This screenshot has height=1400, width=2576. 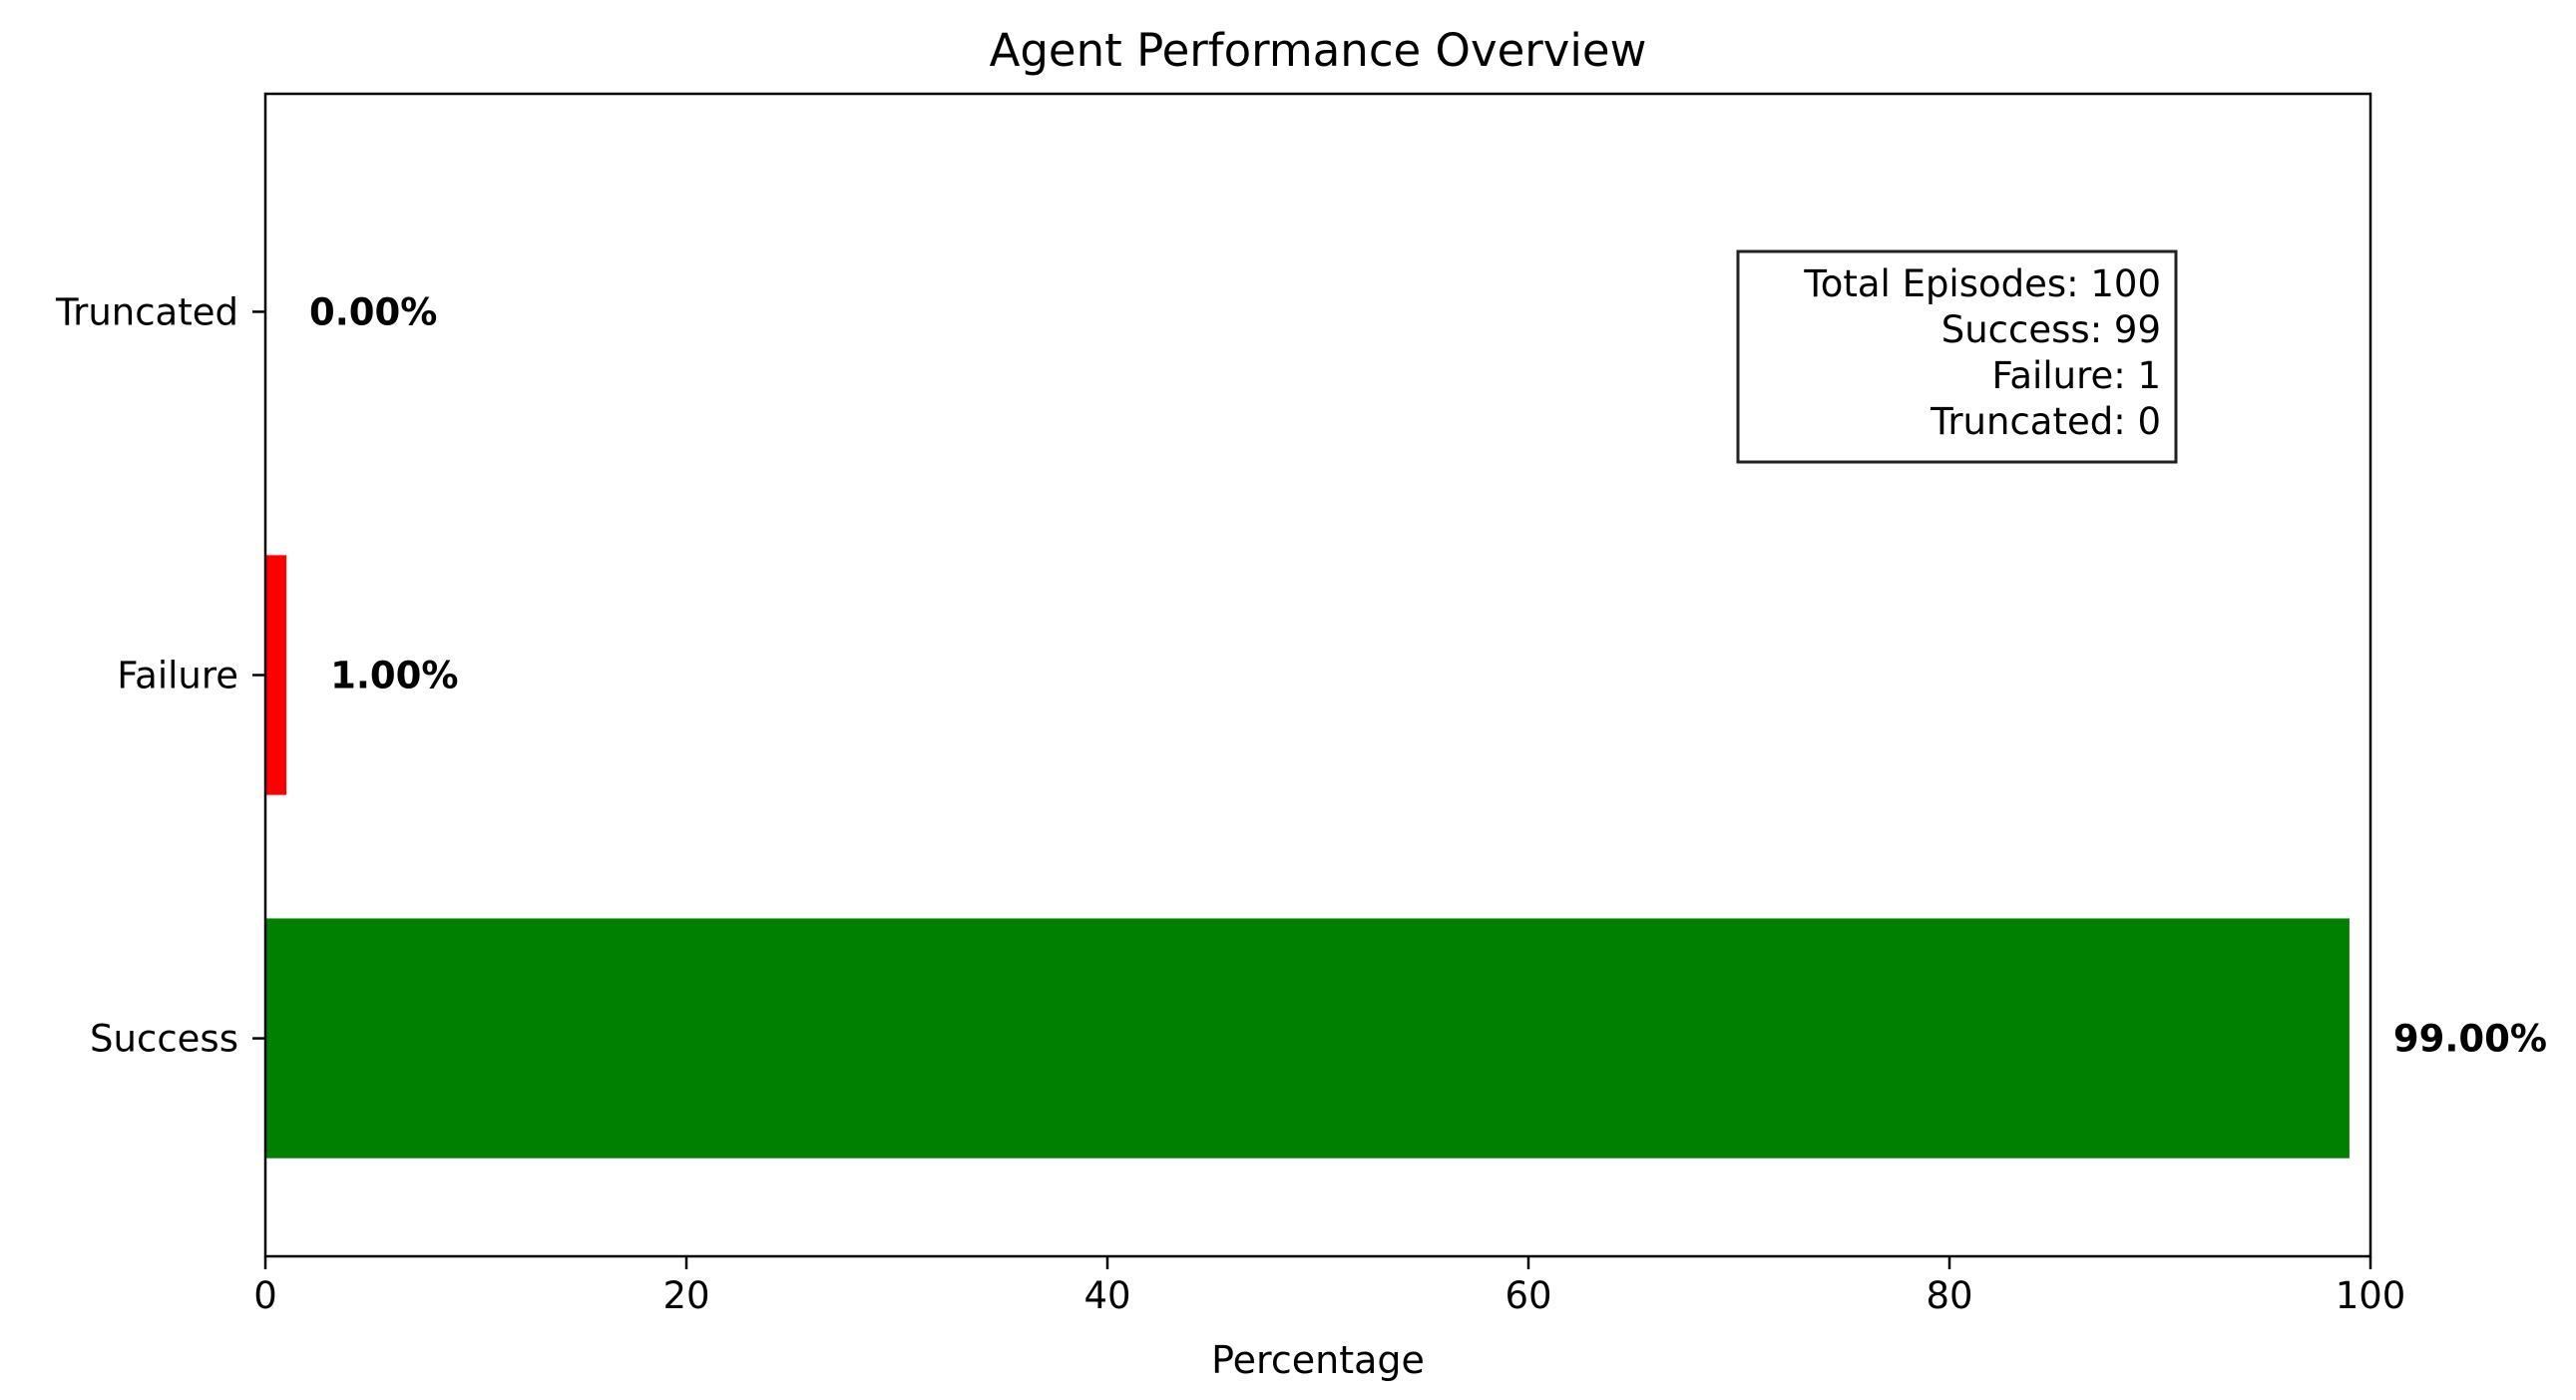 What do you see at coordinates (265, 1296) in the screenshot?
I see `x-tick-label: 0` at bounding box center [265, 1296].